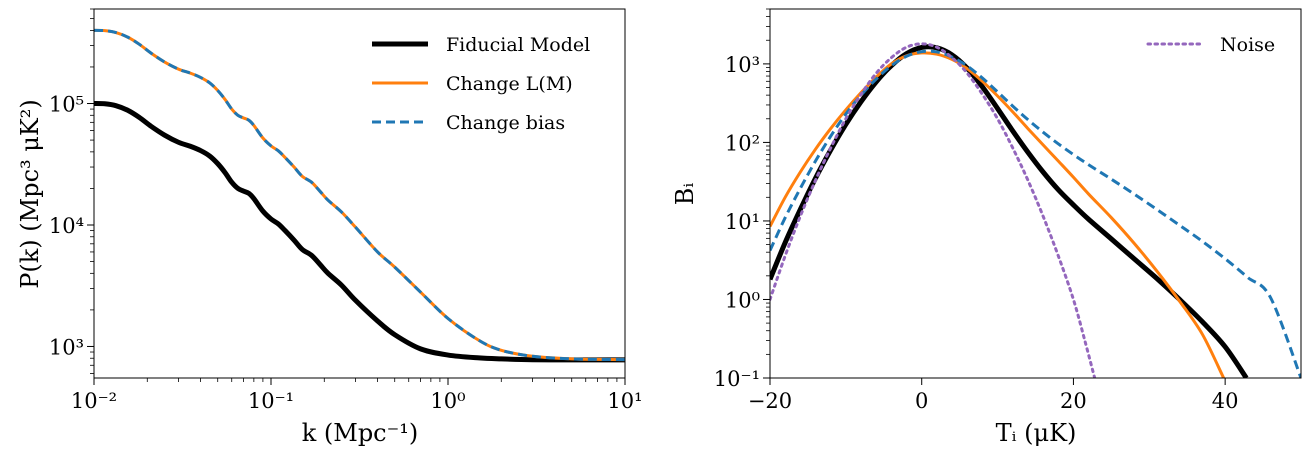  I want to click on legend-label-noise: Noise, so click(1247, 45).